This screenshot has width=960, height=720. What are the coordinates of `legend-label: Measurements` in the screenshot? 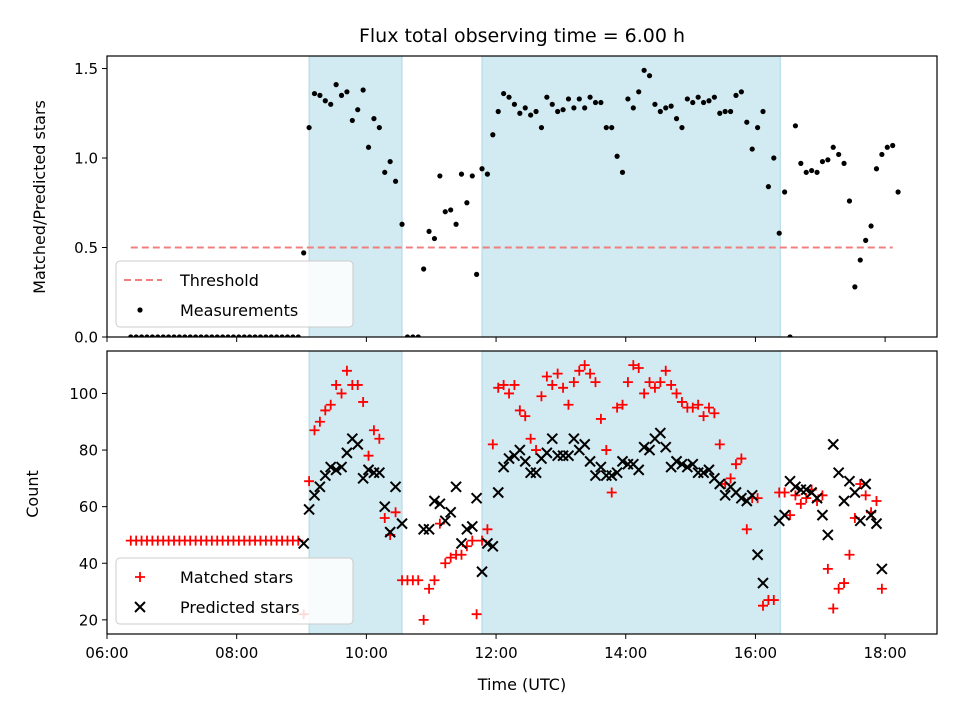 It's located at (239, 310).